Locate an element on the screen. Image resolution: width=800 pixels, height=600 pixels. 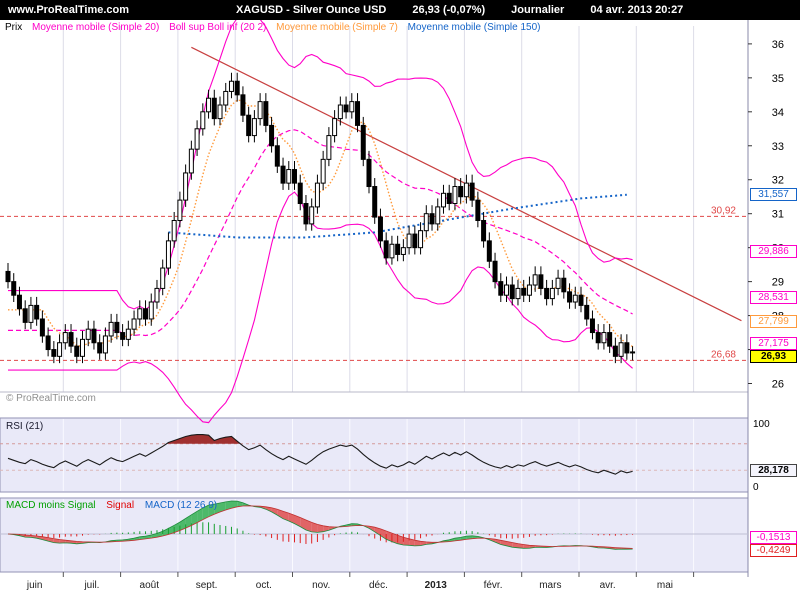
macd-hist-label: MACD moins Signal is located at coordinates (51, 505).